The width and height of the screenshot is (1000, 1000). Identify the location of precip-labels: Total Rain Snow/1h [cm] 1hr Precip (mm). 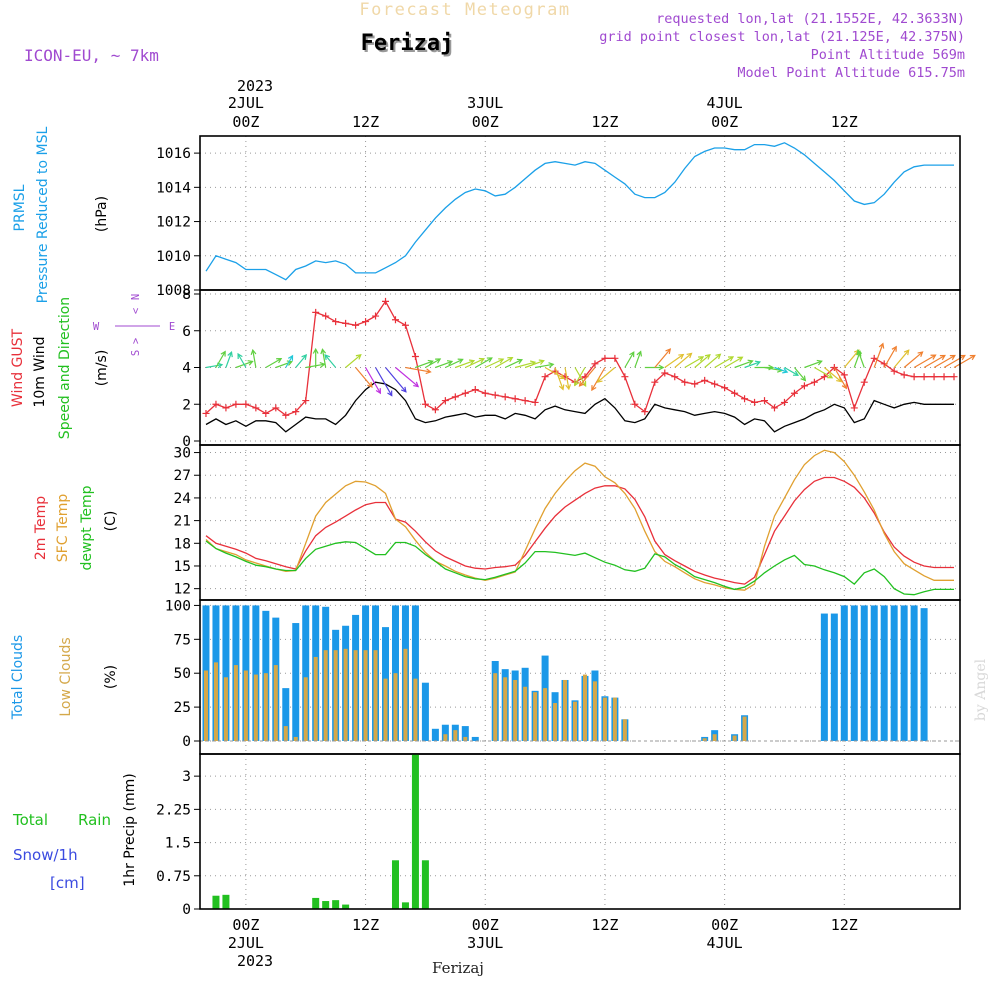
(75, 832).